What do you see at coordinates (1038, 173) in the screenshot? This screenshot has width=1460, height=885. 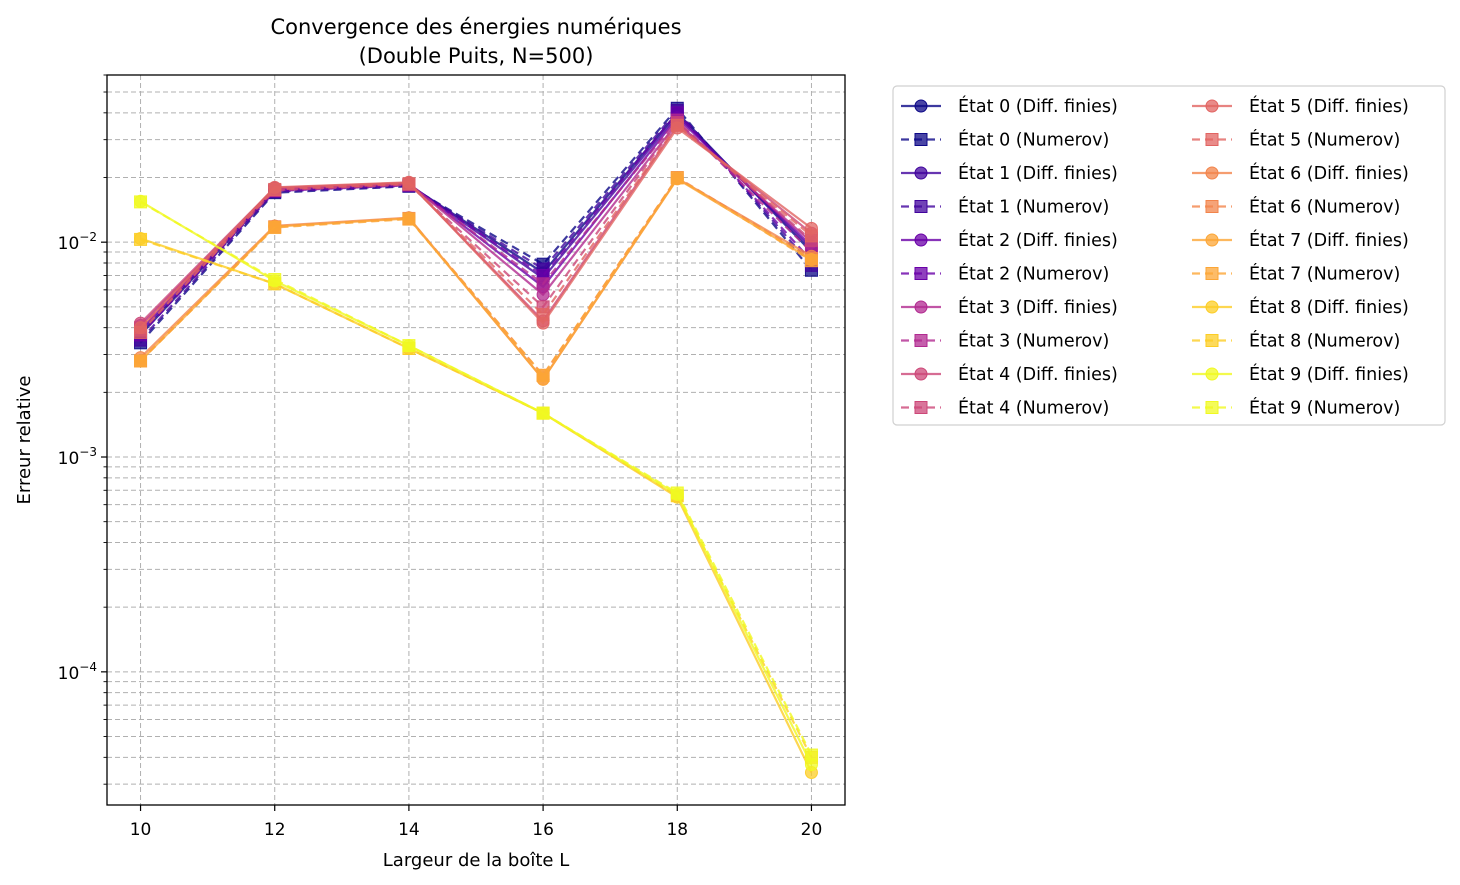 I see `legend-label: État 1 (Diff. finies)` at bounding box center [1038, 173].